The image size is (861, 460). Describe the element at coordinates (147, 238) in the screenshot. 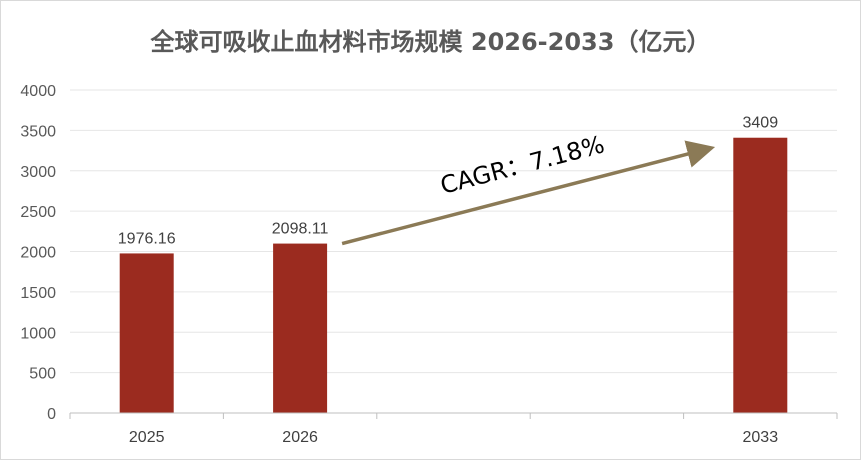

I see `data-label-2025: 1976.16` at that location.